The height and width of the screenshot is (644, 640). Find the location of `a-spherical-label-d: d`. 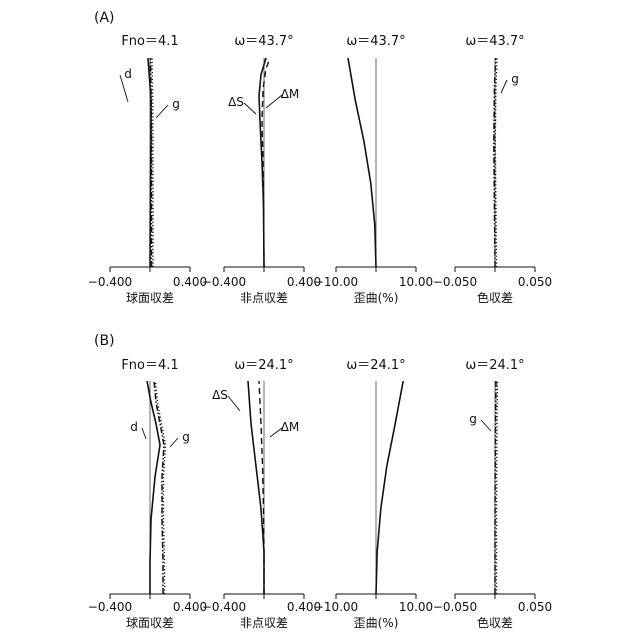

a-spherical-label-d: d is located at coordinates (128, 74).